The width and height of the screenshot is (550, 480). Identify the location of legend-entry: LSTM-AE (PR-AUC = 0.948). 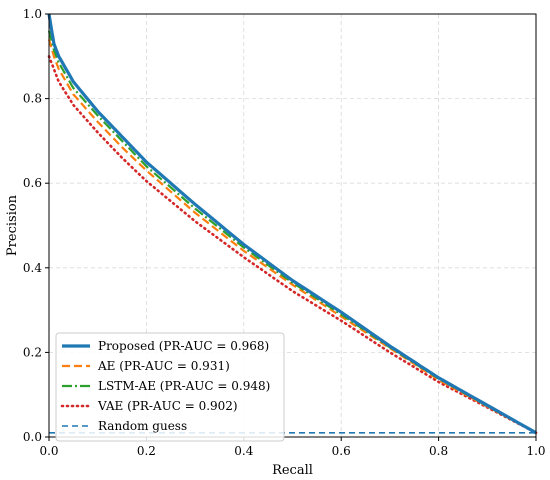
(184, 386).